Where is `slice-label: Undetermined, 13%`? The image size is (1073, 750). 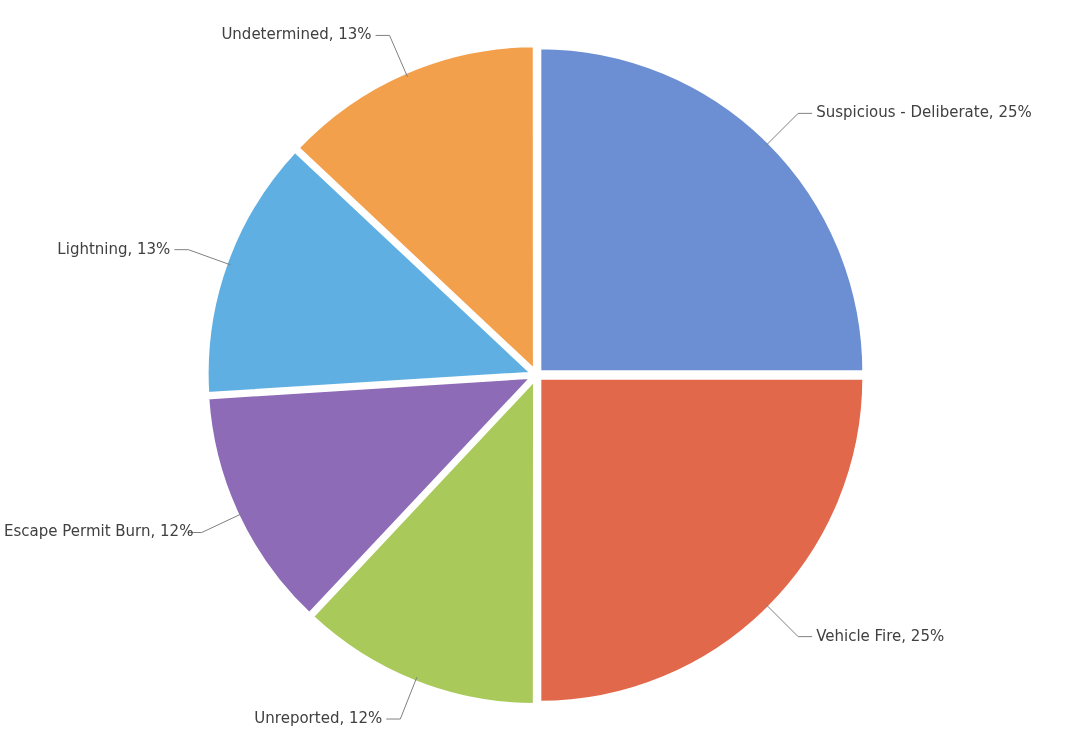
slice-label: Undetermined, 13% is located at coordinates (296, 34).